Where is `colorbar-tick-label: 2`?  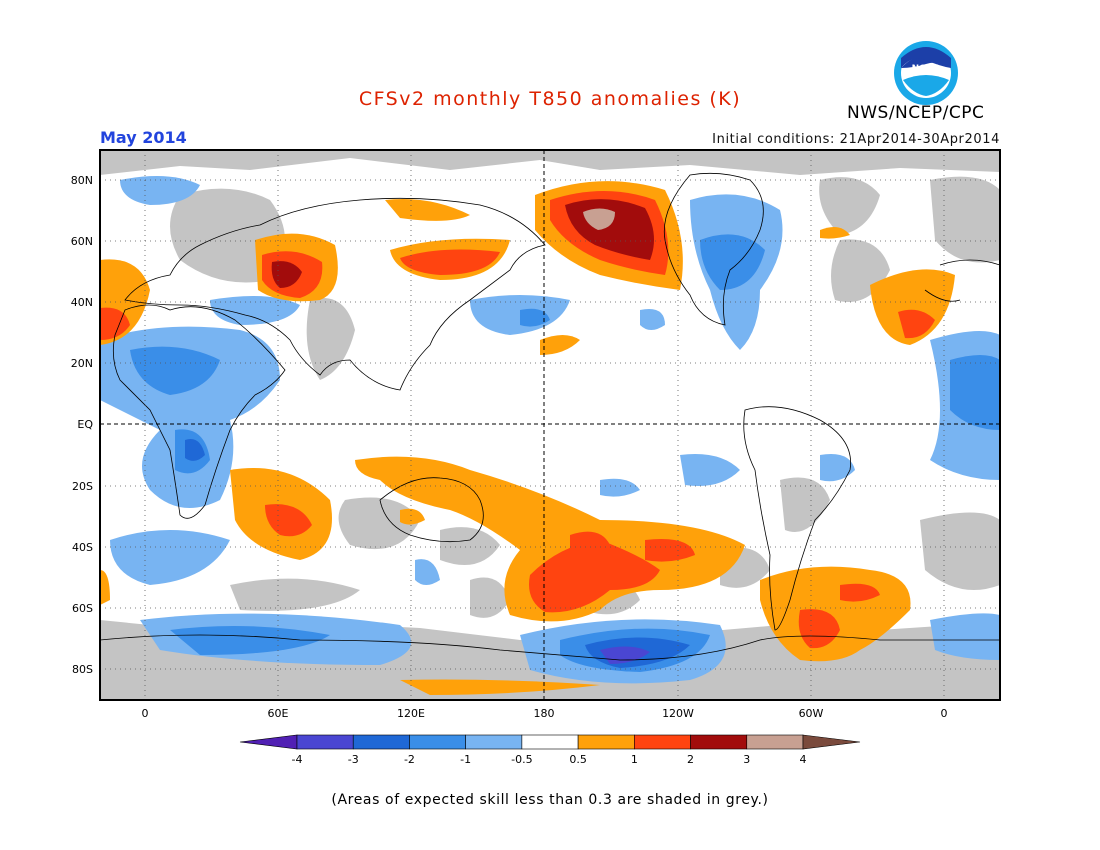
colorbar-tick-label: 2 is located at coordinates (690, 759).